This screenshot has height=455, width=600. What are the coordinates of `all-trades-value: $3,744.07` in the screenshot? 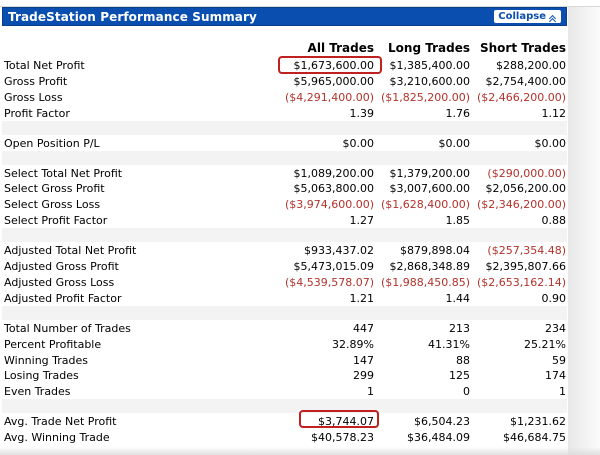 It's located at (346, 422).